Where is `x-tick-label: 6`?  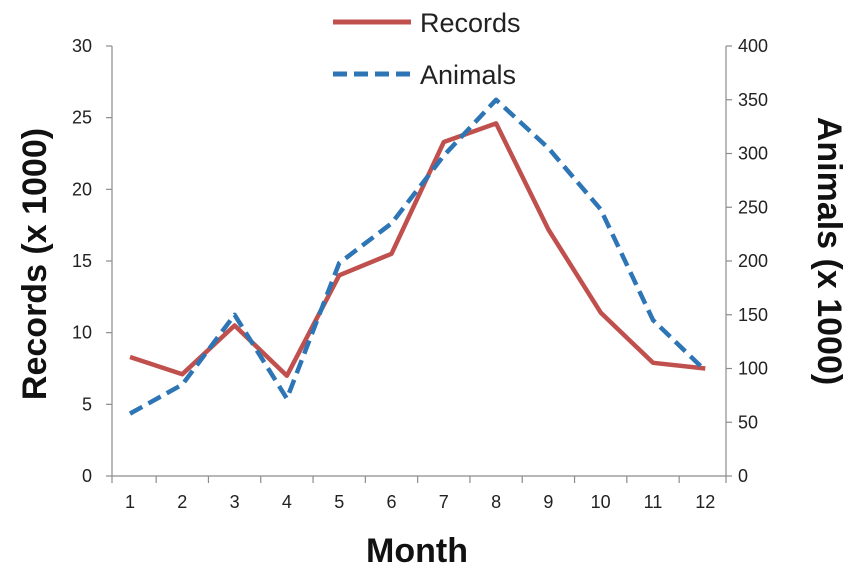 x-tick-label: 6 is located at coordinates (391, 502).